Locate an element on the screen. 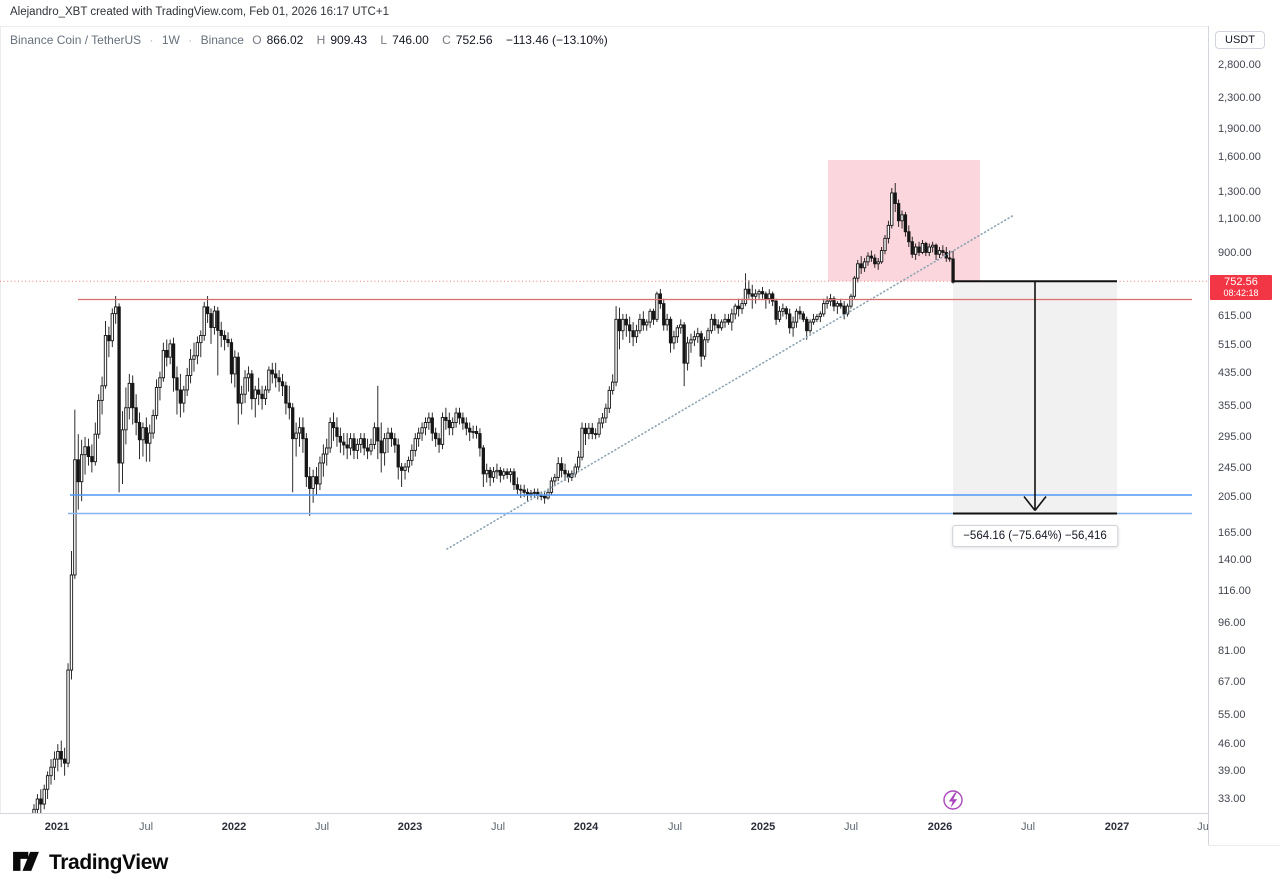 The image size is (1280, 893). time-label-year: 2025 is located at coordinates (763, 827).